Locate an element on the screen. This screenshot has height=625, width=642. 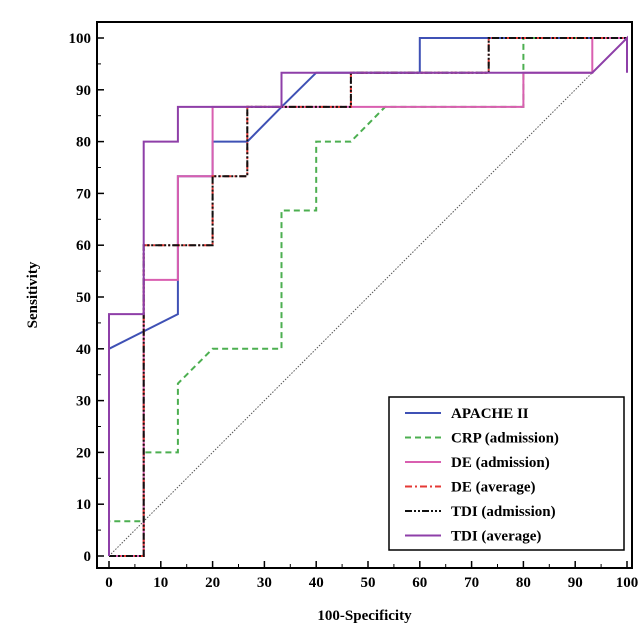
legend-box is located at coordinates (506, 473).